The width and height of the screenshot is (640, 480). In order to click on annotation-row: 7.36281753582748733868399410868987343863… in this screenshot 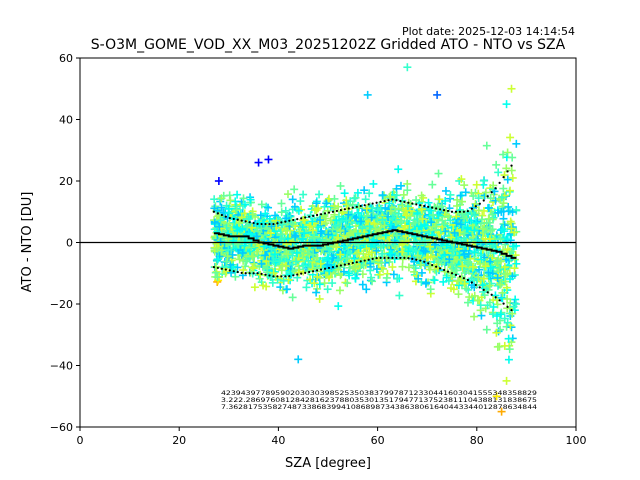, I will do `click(379, 408)`.